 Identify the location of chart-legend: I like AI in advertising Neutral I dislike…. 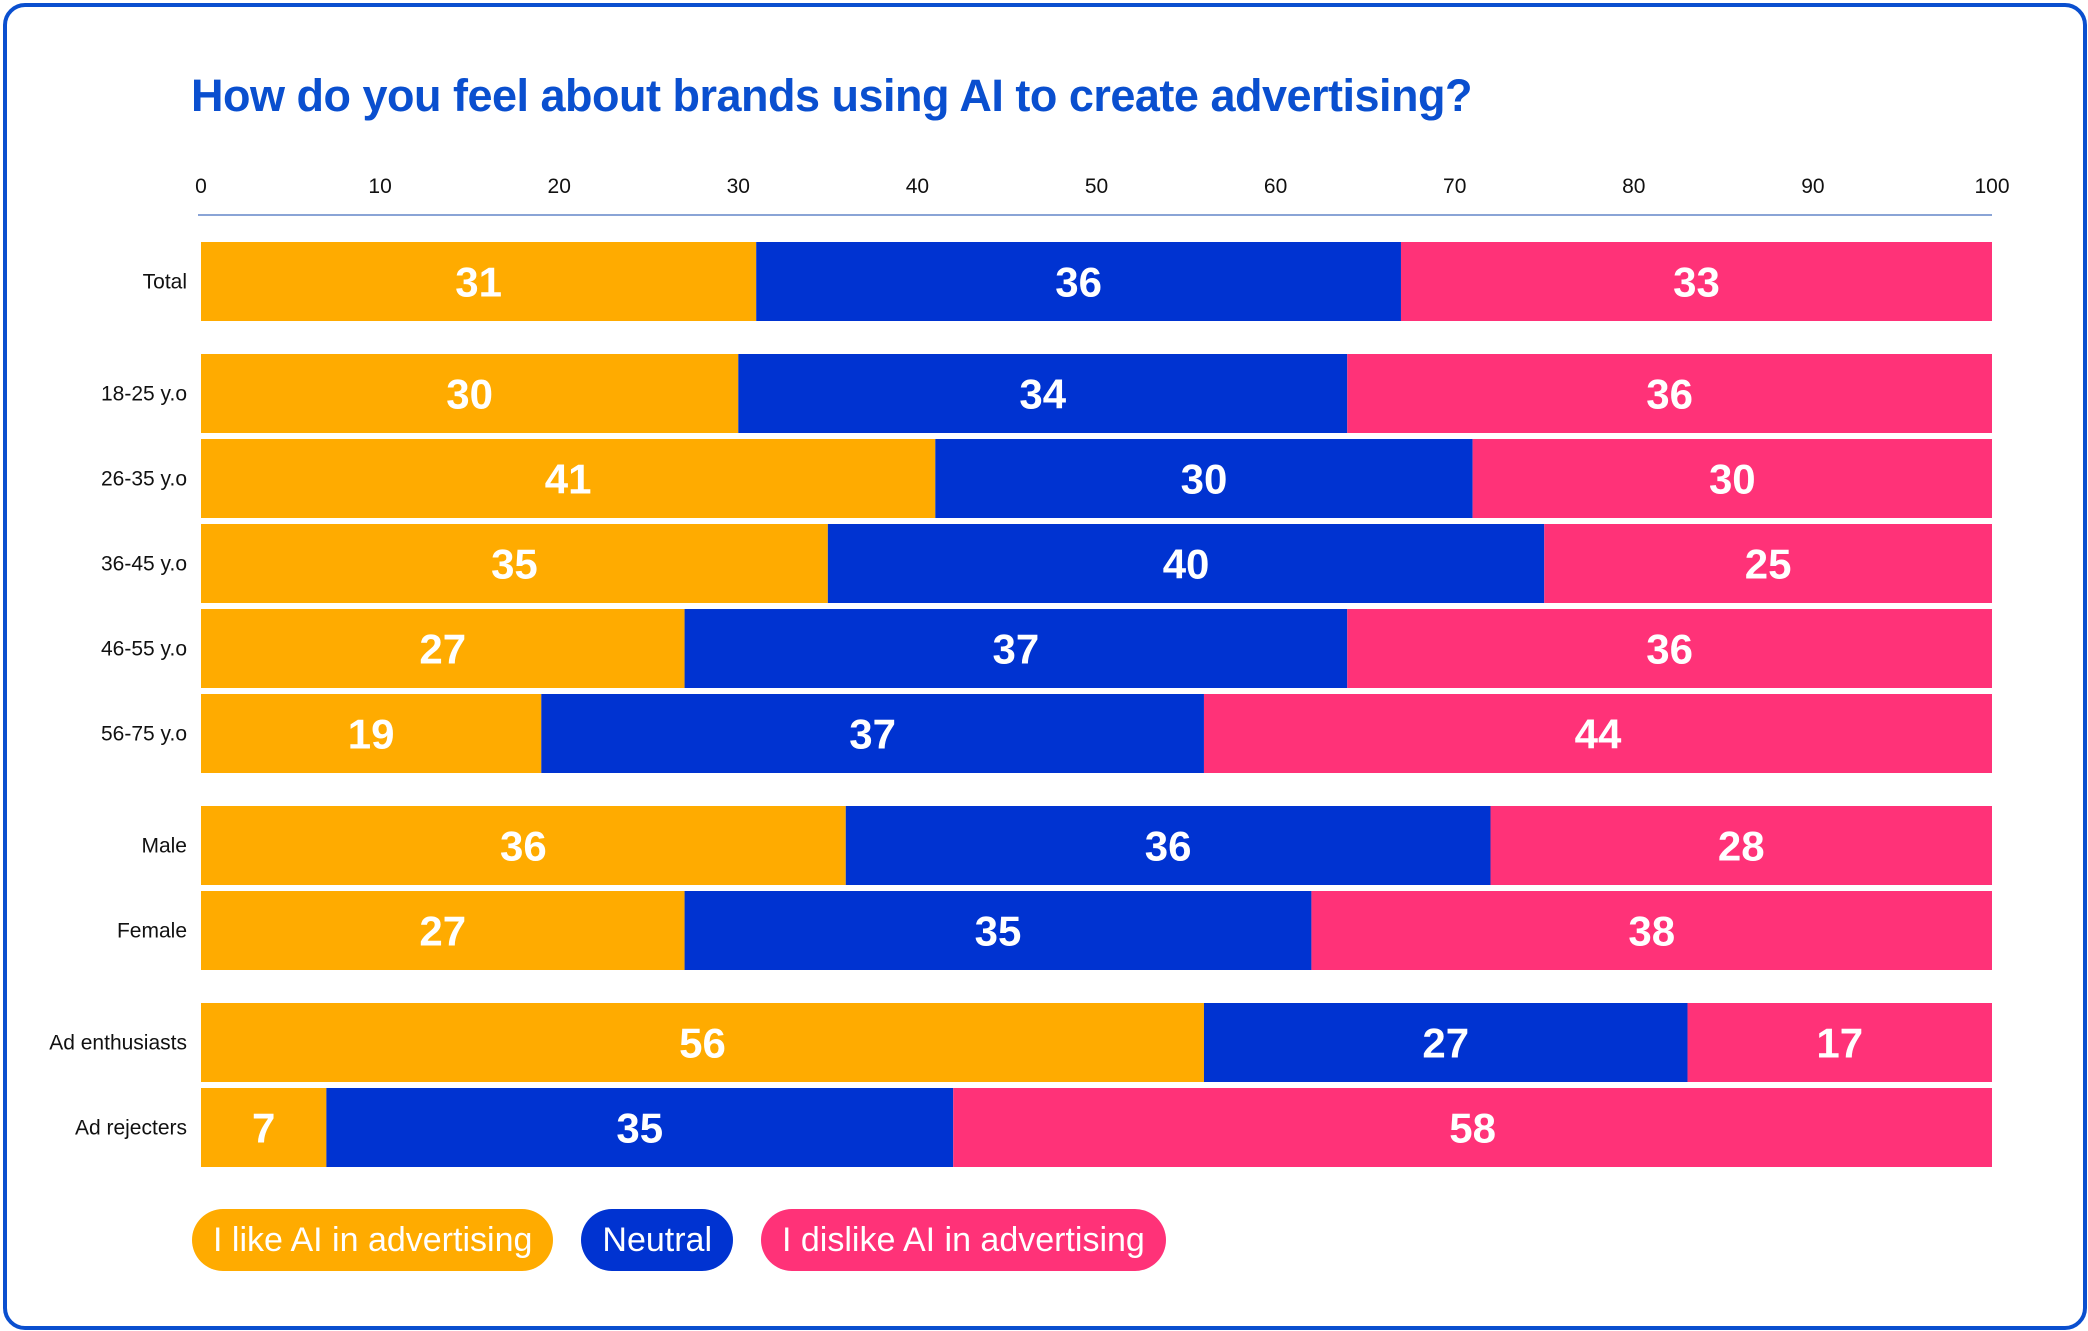
(679, 1240).